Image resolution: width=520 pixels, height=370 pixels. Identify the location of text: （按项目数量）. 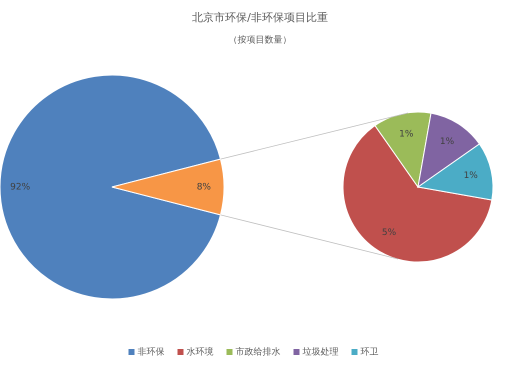
(260, 40).